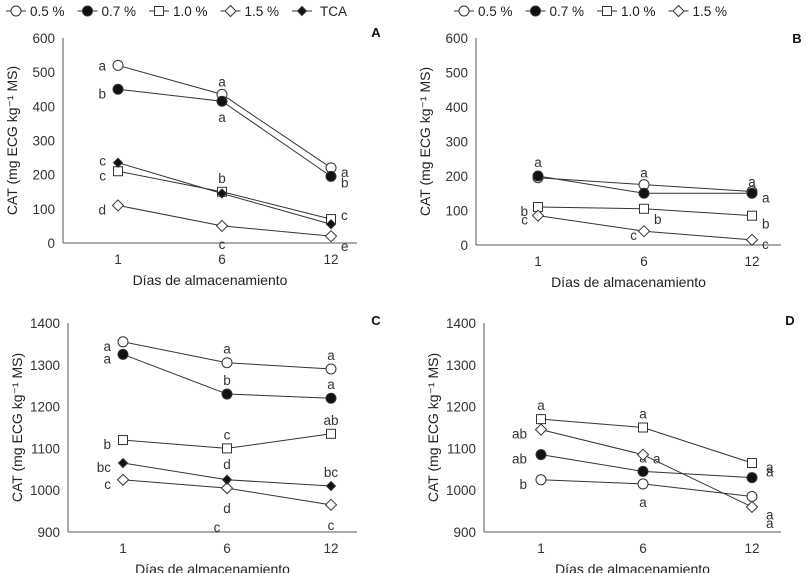  Describe the element at coordinates (45, 365) in the screenshot. I see `y-tick-label: 1300` at that location.